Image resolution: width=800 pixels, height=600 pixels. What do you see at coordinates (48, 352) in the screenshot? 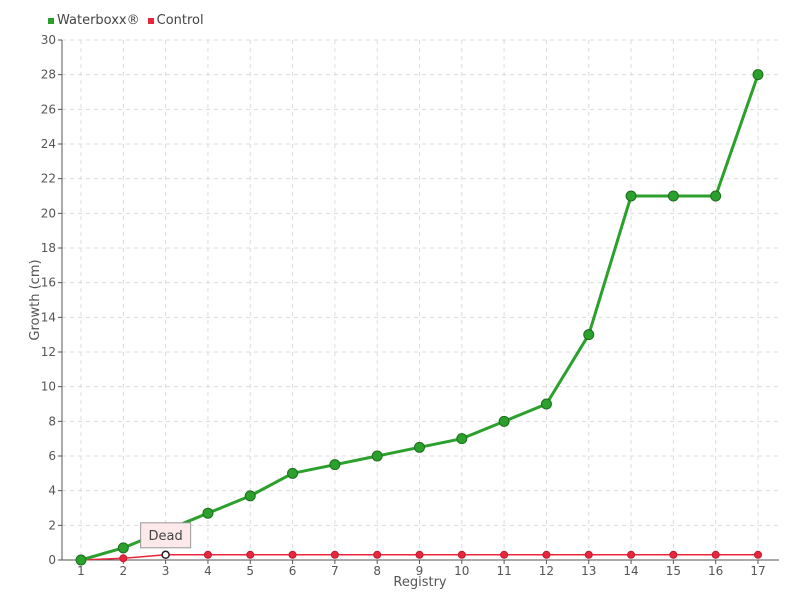
I see `y-tick-label: 12` at bounding box center [48, 352].